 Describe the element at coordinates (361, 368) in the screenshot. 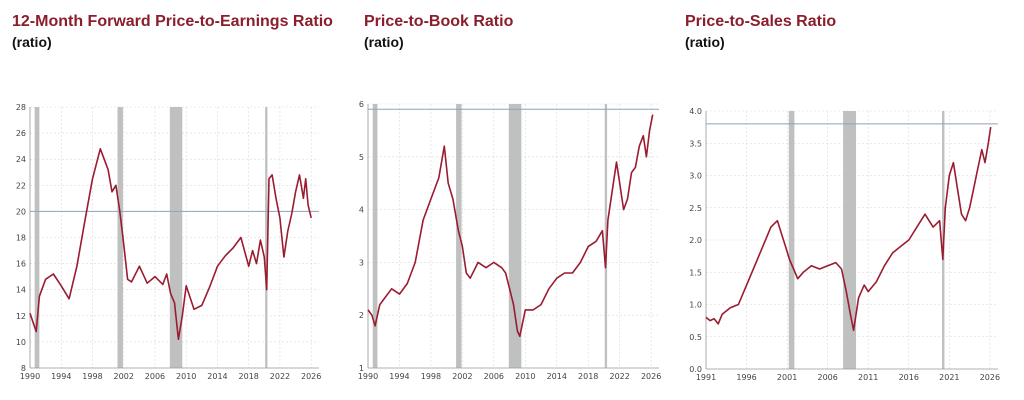

I see `y-tick-label: 1` at that location.